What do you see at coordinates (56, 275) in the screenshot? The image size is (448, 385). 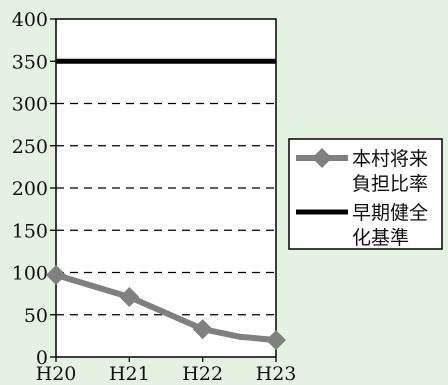 I see `data-point-H20` at bounding box center [56, 275].